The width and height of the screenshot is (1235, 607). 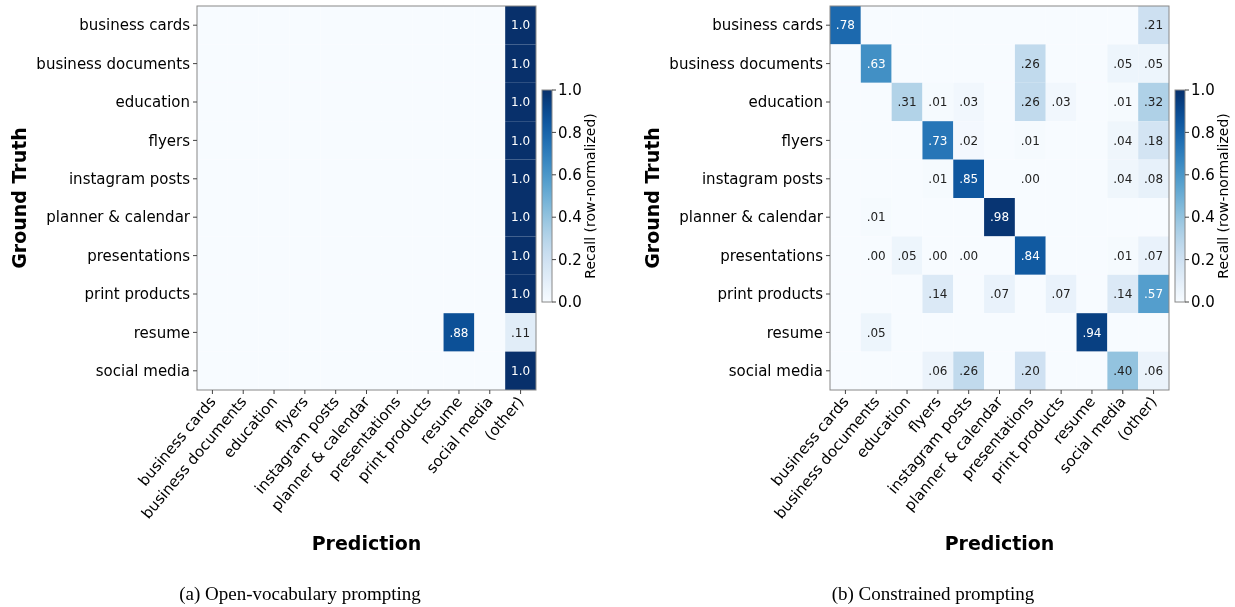 I want to click on data-label: .32, so click(x=1154, y=102).